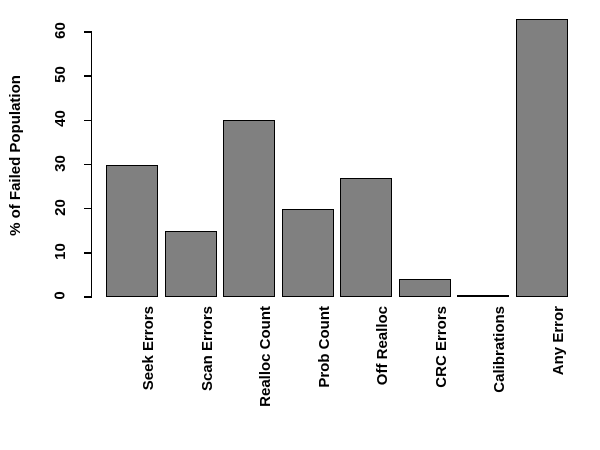  I want to click on x-axis-category-label: Realloc Count, so click(265, 356).